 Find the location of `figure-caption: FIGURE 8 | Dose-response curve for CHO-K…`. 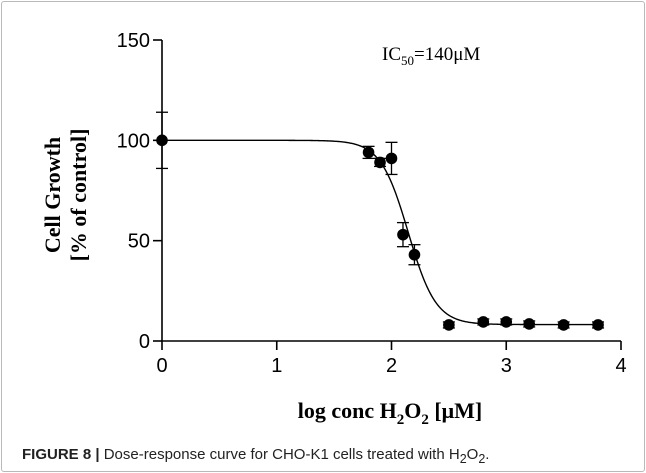

figure-caption: FIGURE 8 | Dose-response curve for CHO-K… is located at coordinates (327, 456).